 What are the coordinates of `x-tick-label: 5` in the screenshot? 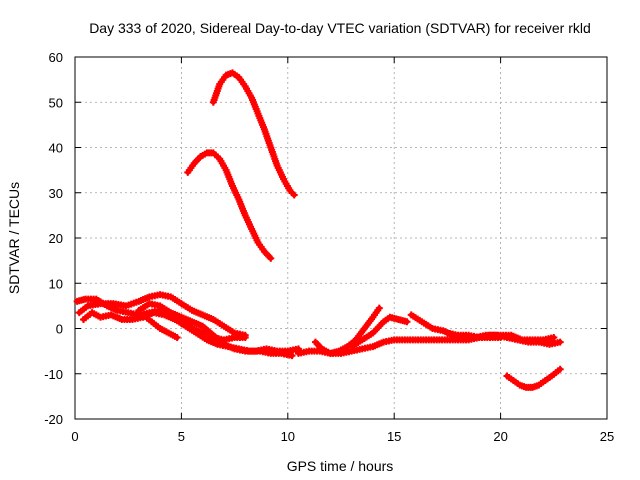 It's located at (181, 436).